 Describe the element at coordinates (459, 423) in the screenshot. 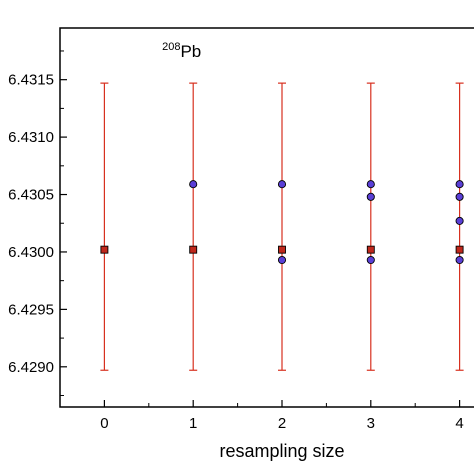

I see `x-tick-label: 4` at that location.